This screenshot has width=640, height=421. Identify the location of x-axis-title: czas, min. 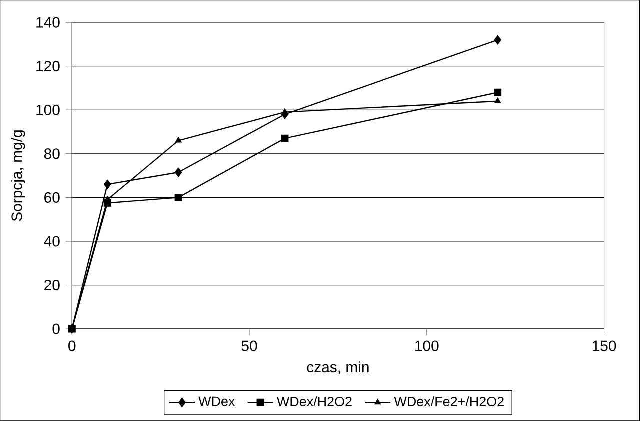
(338, 367).